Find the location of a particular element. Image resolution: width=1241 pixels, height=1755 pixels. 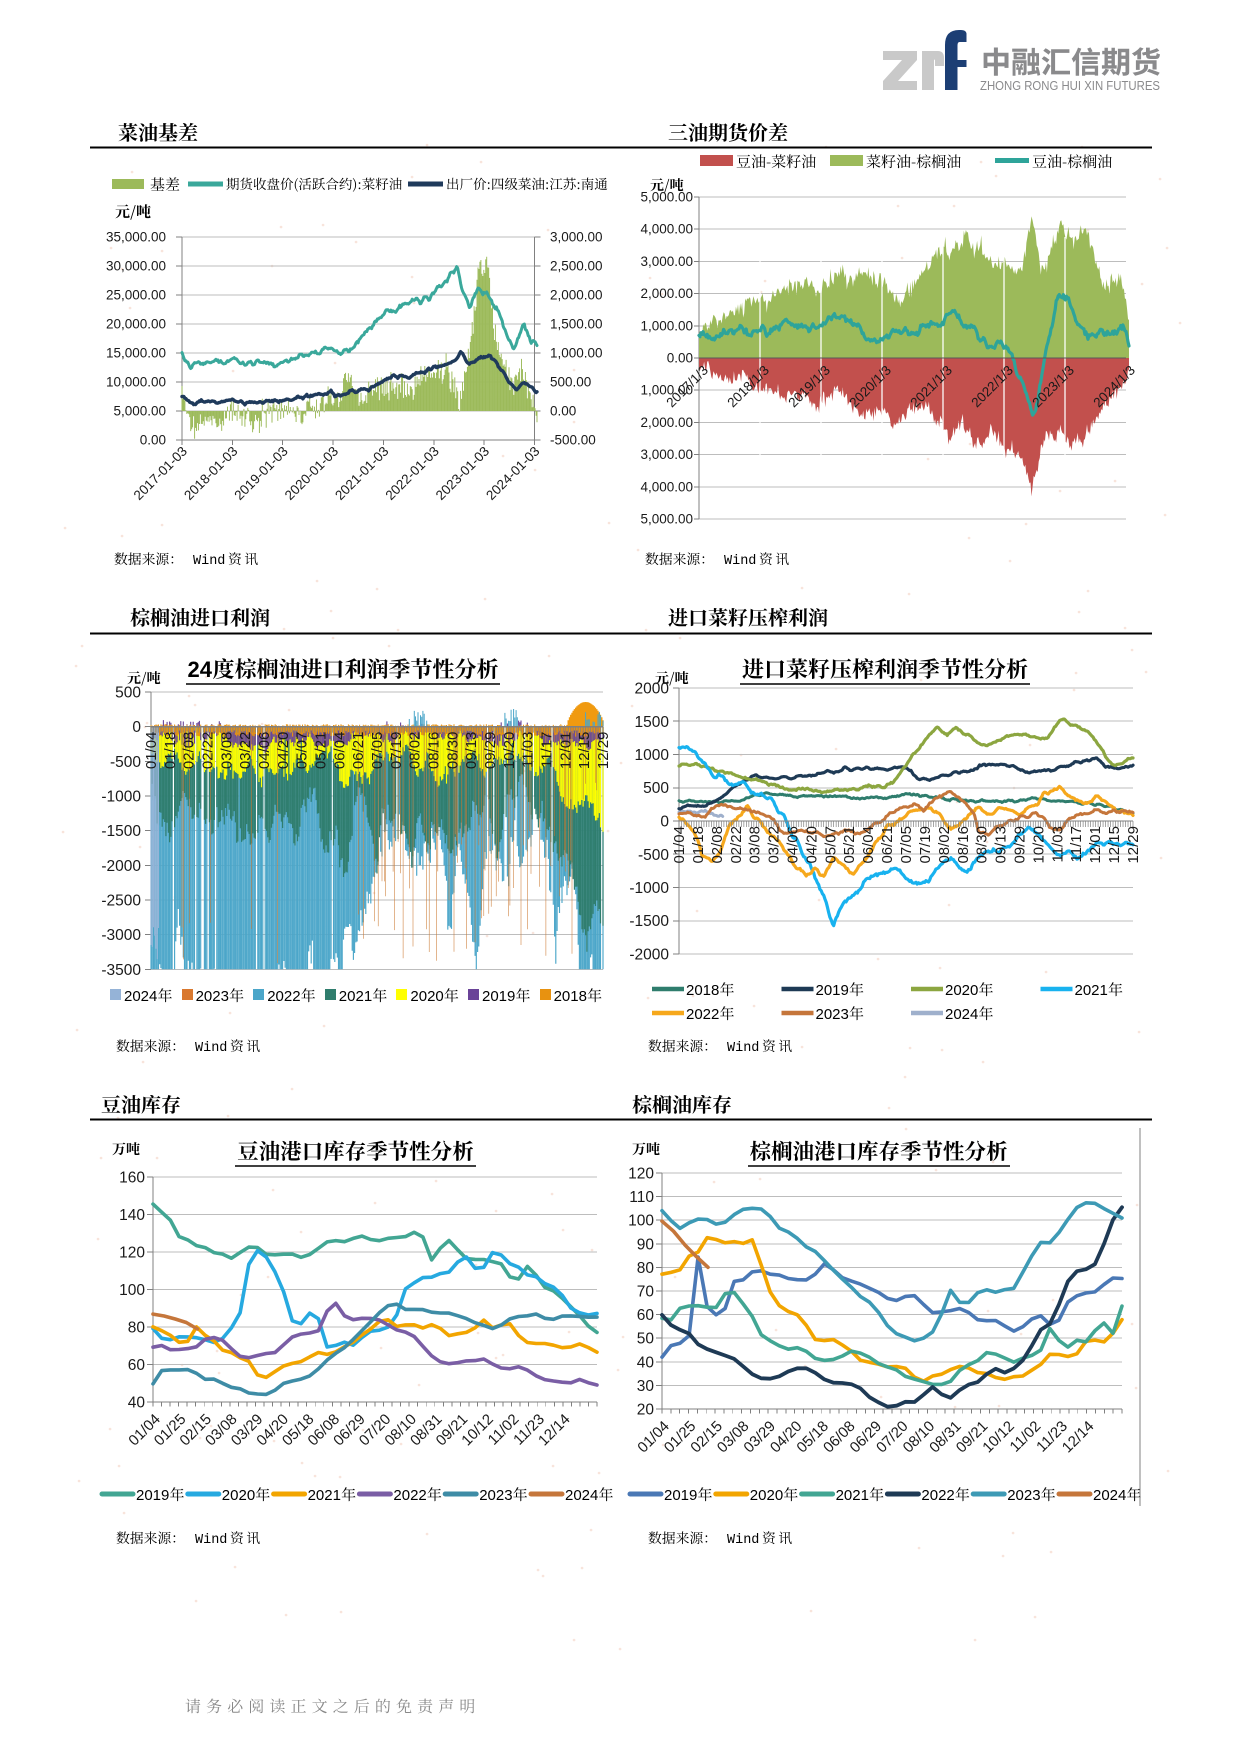

svg-text: 30,000.00 is located at coordinates (136, 266).